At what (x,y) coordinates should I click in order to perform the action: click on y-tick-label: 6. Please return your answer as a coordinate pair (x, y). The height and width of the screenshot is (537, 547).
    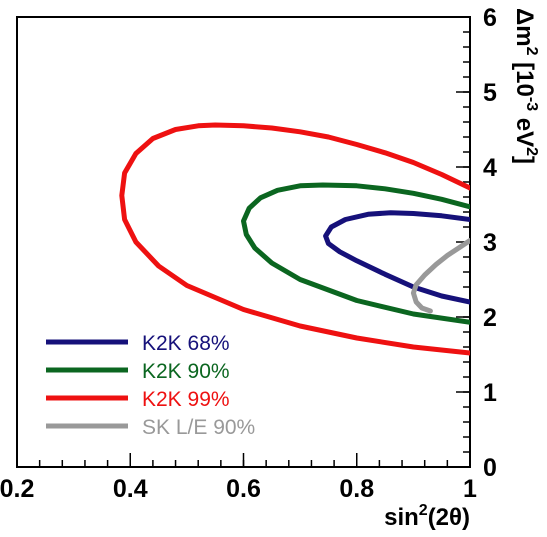
    Looking at the image, I should click on (490, 18).